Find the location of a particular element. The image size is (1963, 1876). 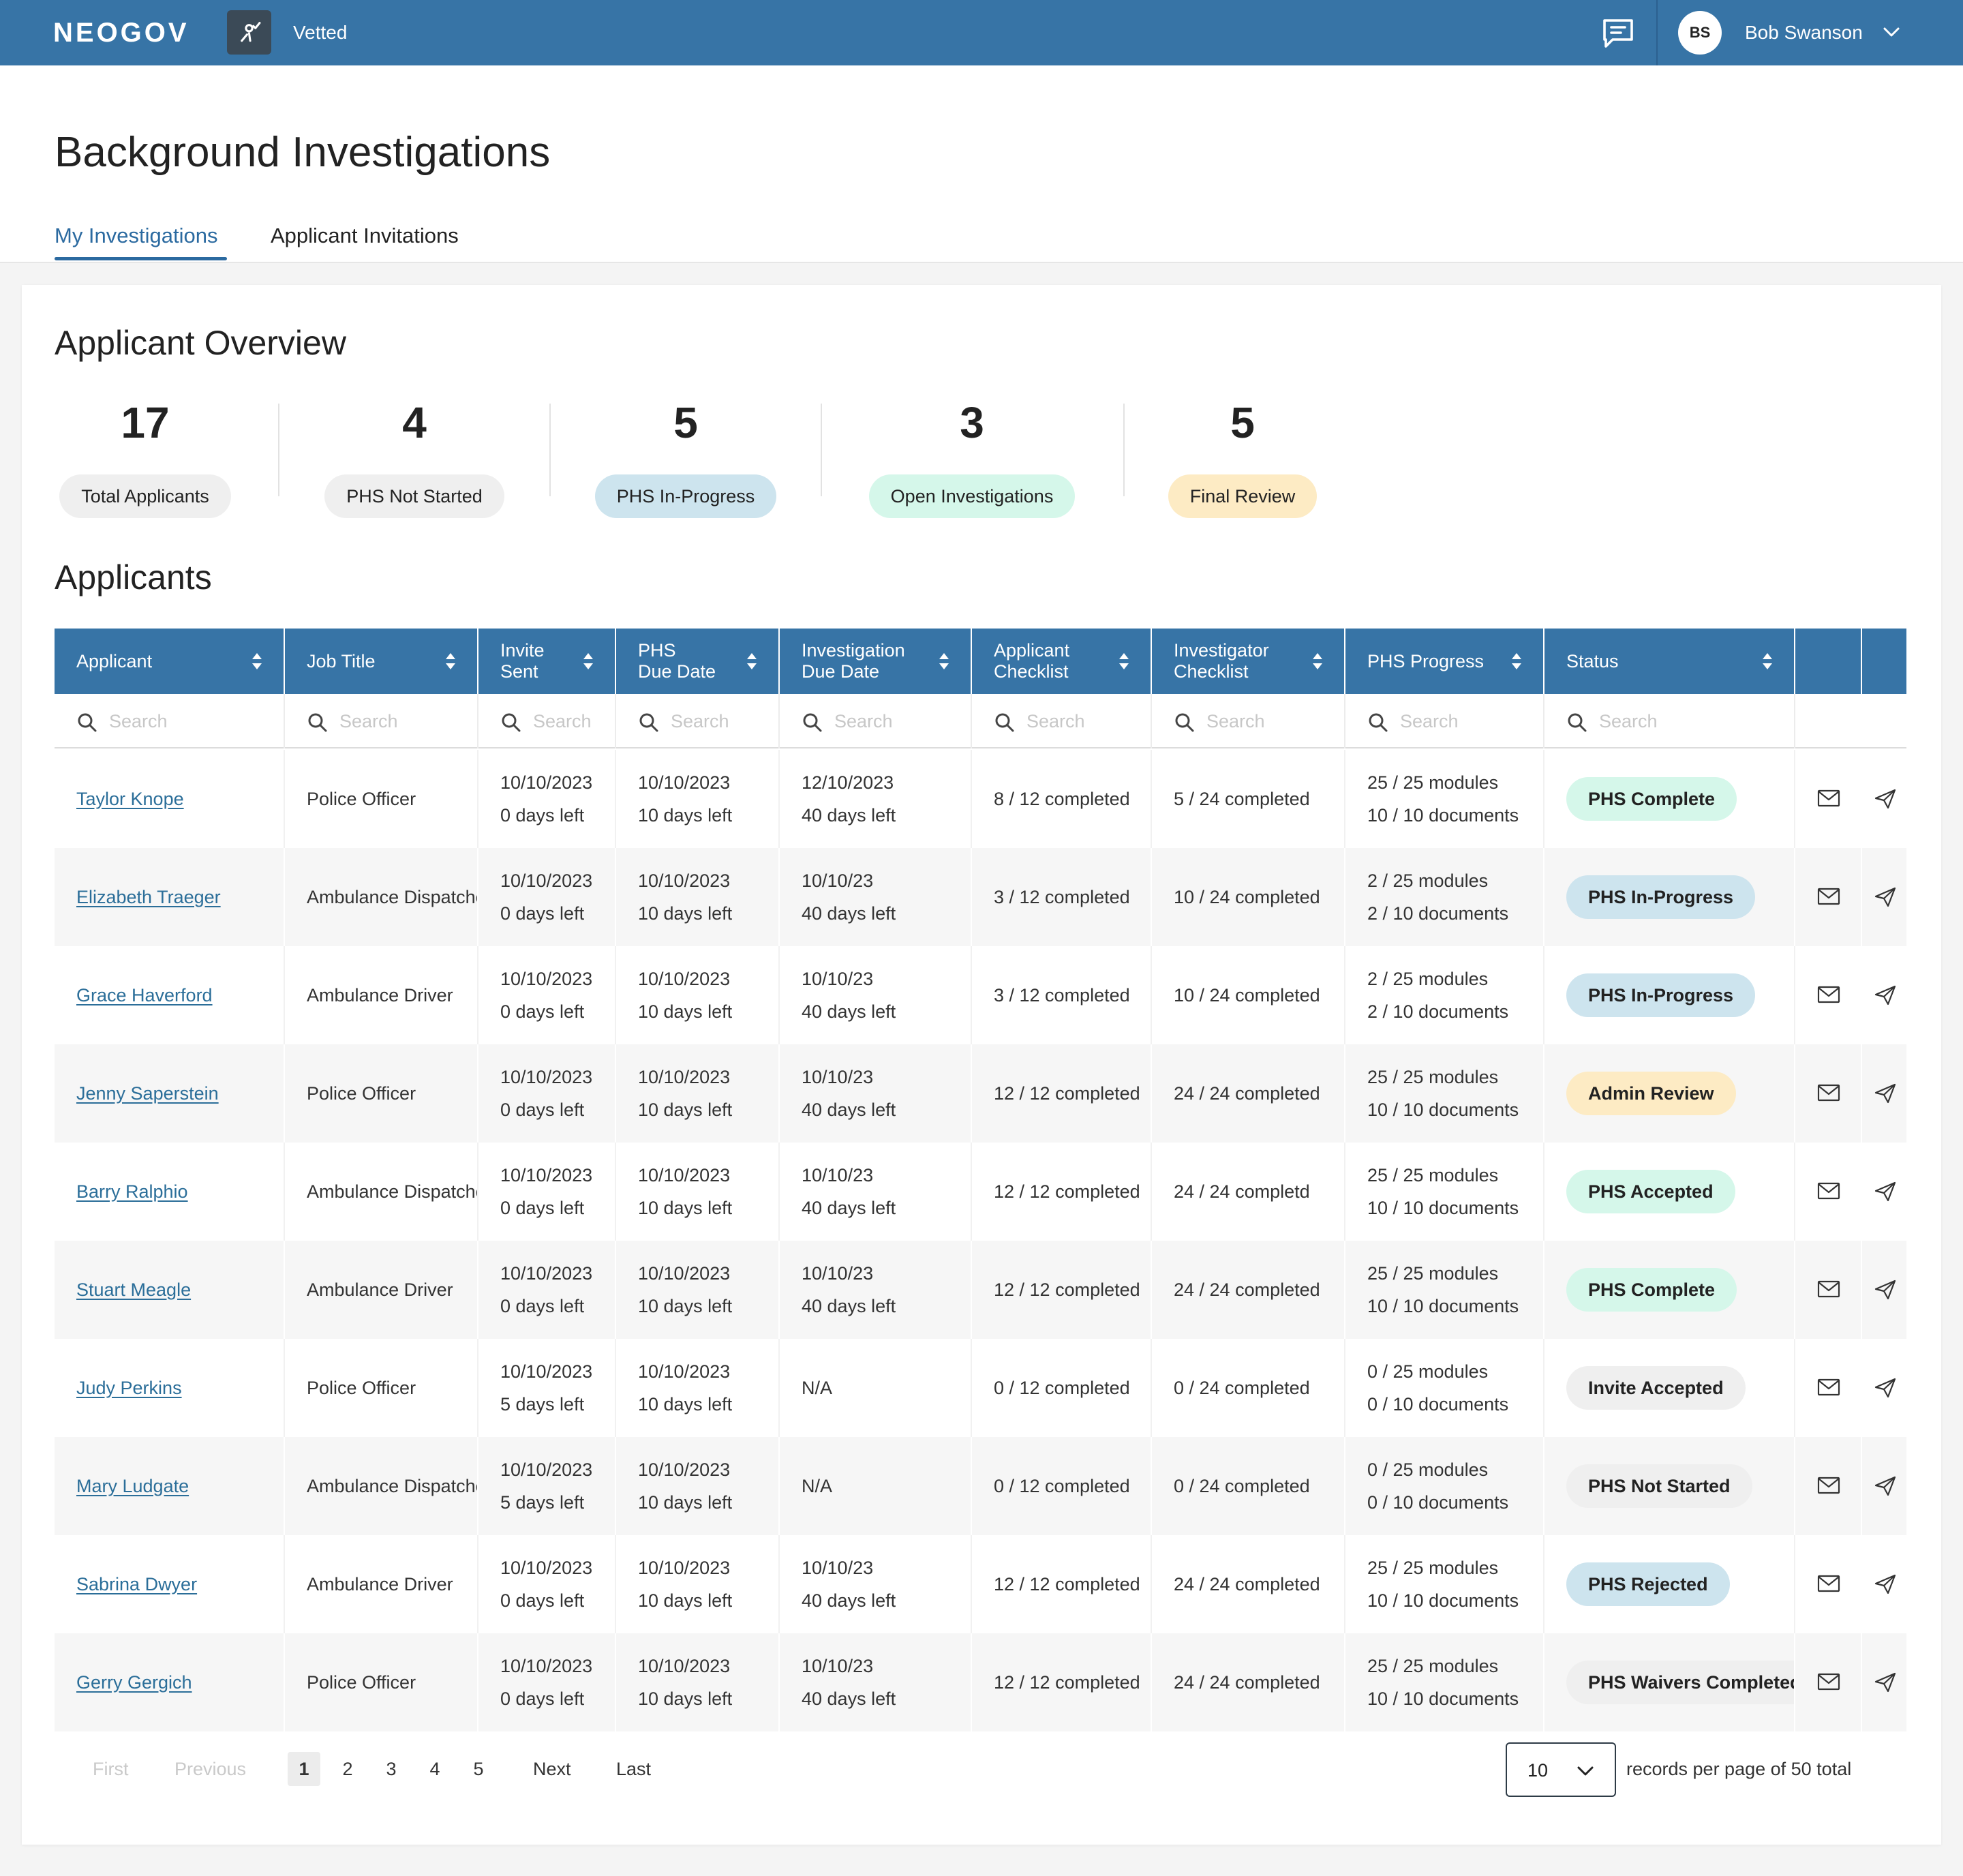

search-input-investigator-checklist is located at coordinates (1271, 721).